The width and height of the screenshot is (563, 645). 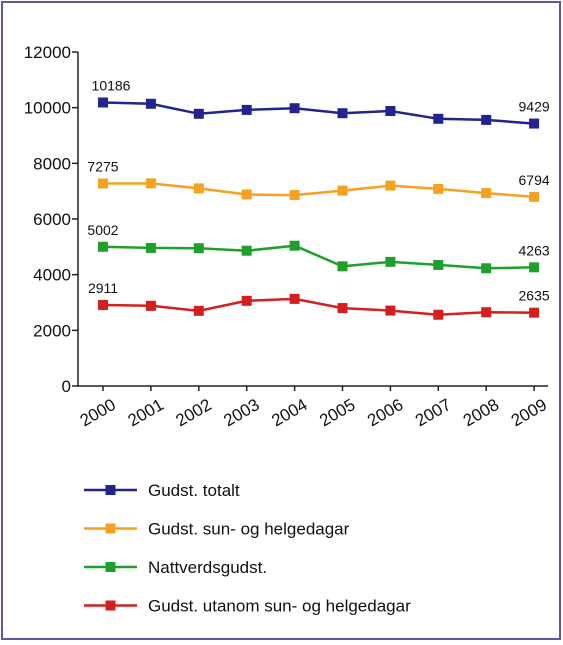 What do you see at coordinates (111, 85) in the screenshot?
I see `data-label: 10186` at bounding box center [111, 85].